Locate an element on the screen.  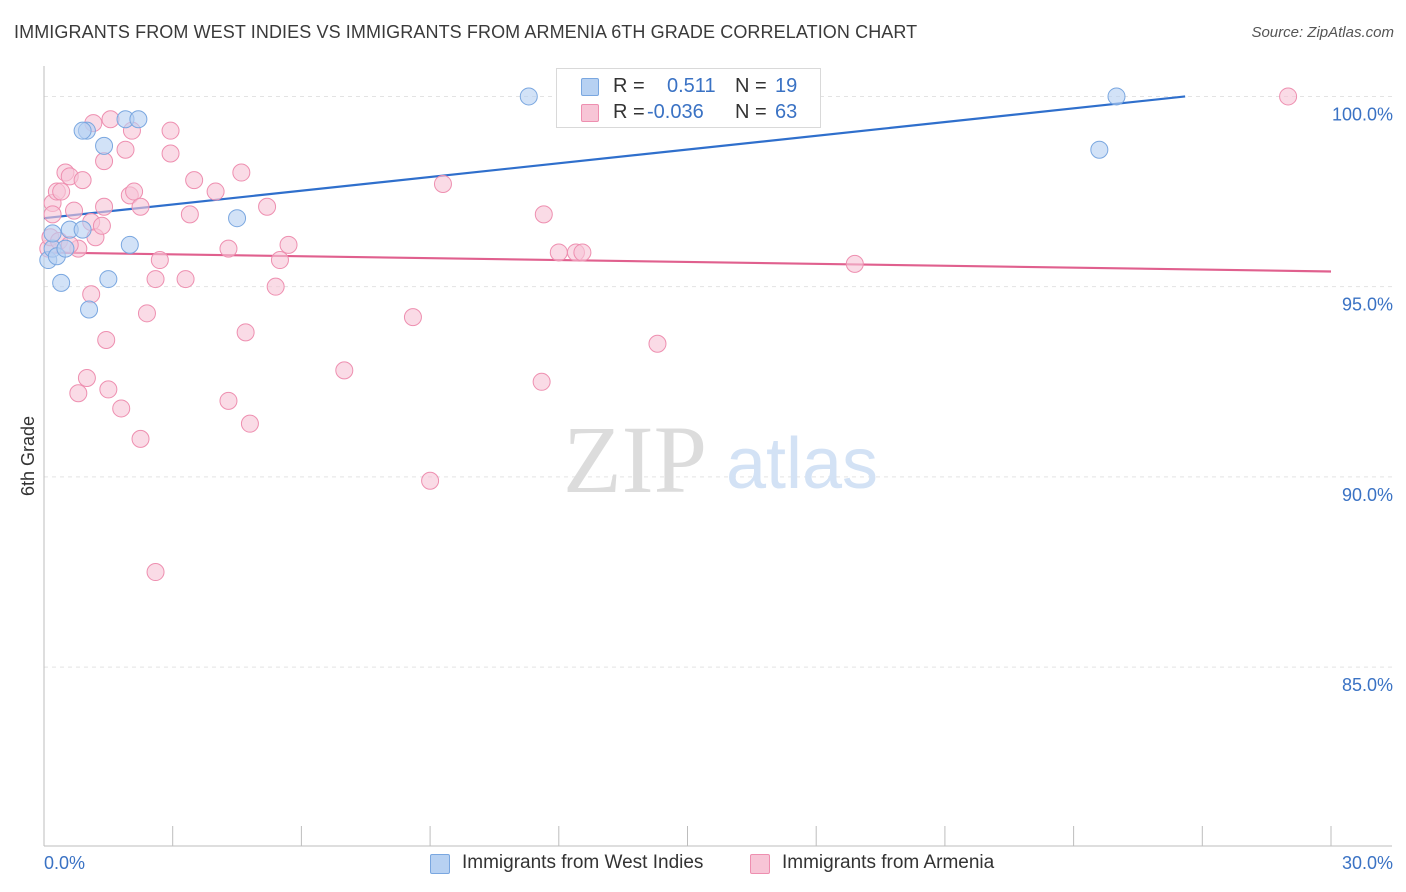
trend-line-armenia is located at coordinates (687, 262).